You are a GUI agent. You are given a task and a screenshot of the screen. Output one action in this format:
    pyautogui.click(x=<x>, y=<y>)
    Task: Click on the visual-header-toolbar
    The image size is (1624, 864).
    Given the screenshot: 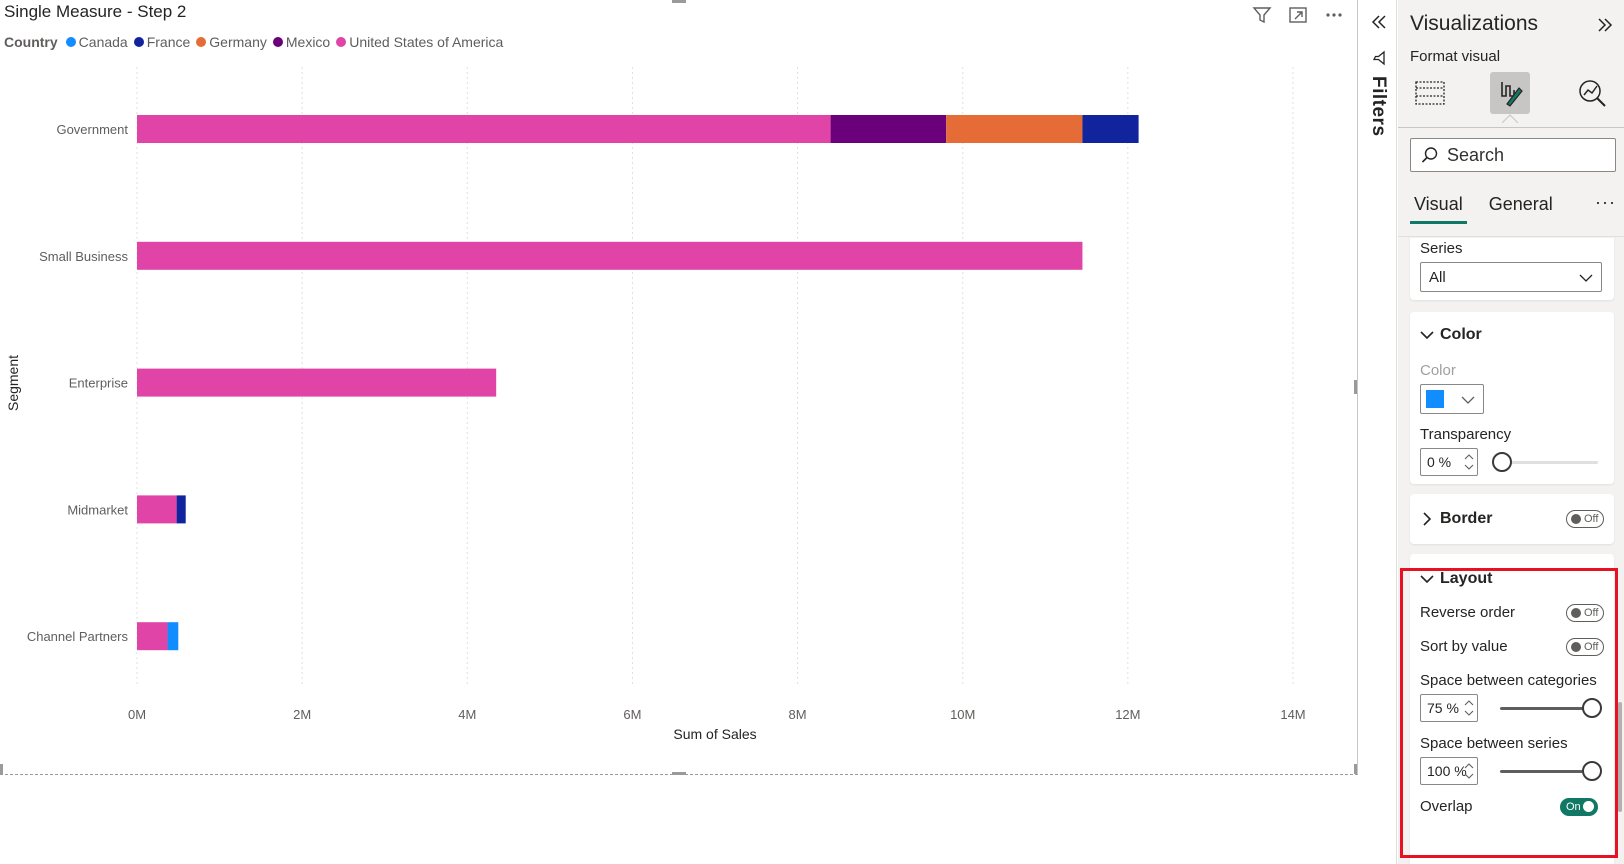 What is the action you would take?
    pyautogui.click(x=1298, y=15)
    